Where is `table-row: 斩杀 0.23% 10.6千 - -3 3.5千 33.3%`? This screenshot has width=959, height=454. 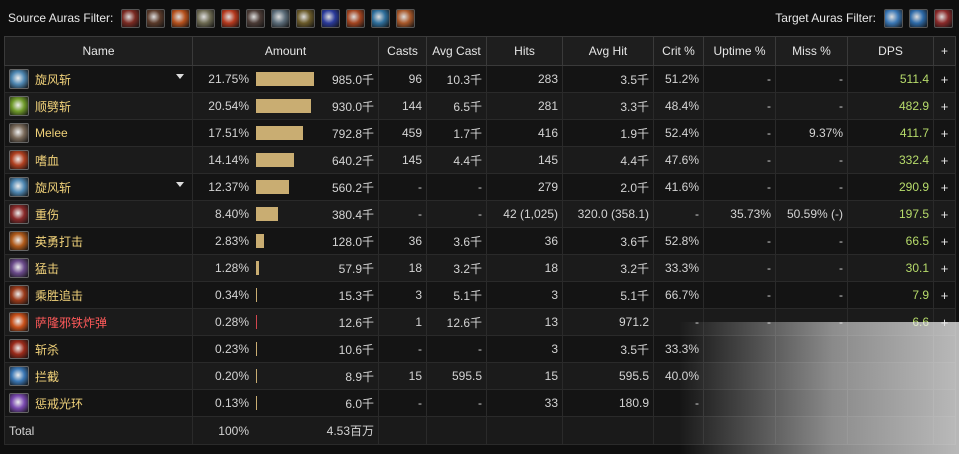 table-row: 斩杀 0.23% 10.6千 - -3 3.5千 33.3% is located at coordinates (480, 349).